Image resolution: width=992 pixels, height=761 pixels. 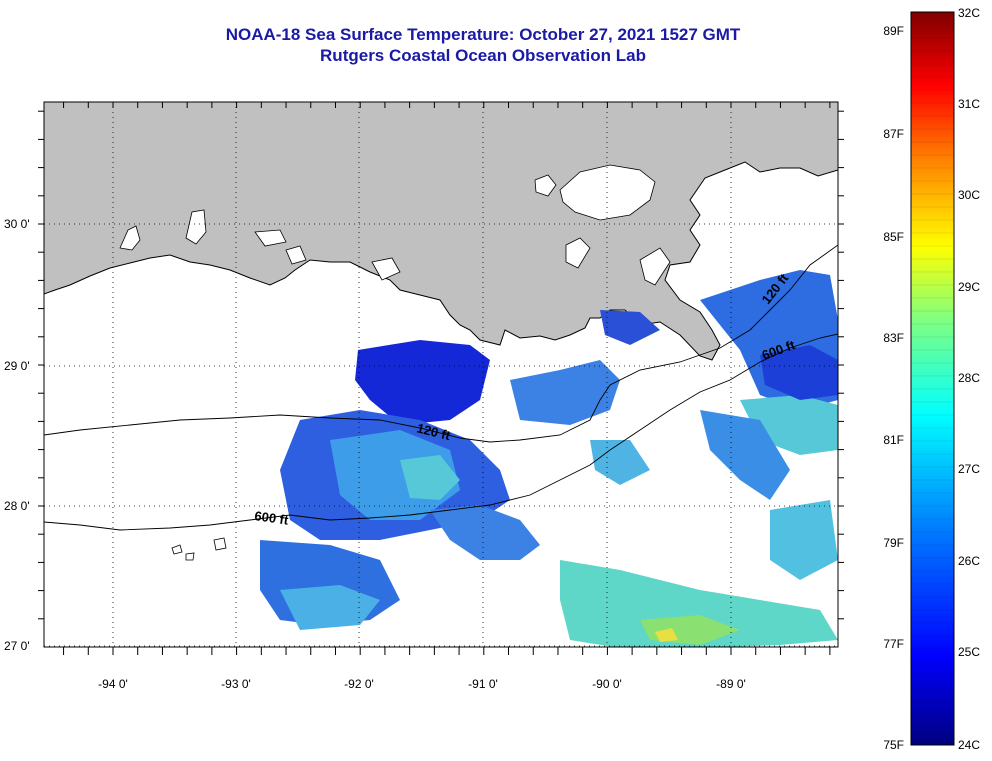 What do you see at coordinates (893, 338) in the screenshot?
I see `fahrenheit-label: 83F` at bounding box center [893, 338].